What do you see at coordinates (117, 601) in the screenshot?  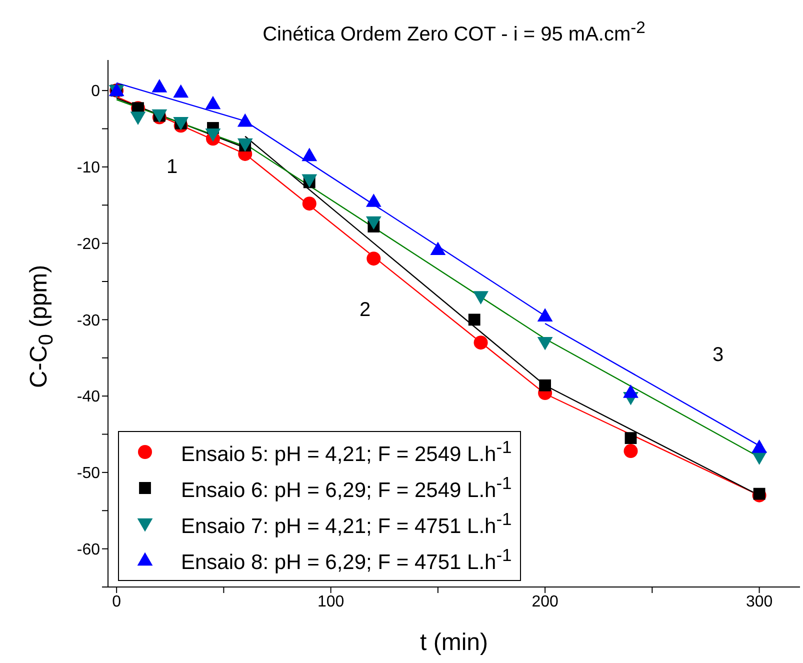 I see `x-tick-label: 0` at bounding box center [117, 601].